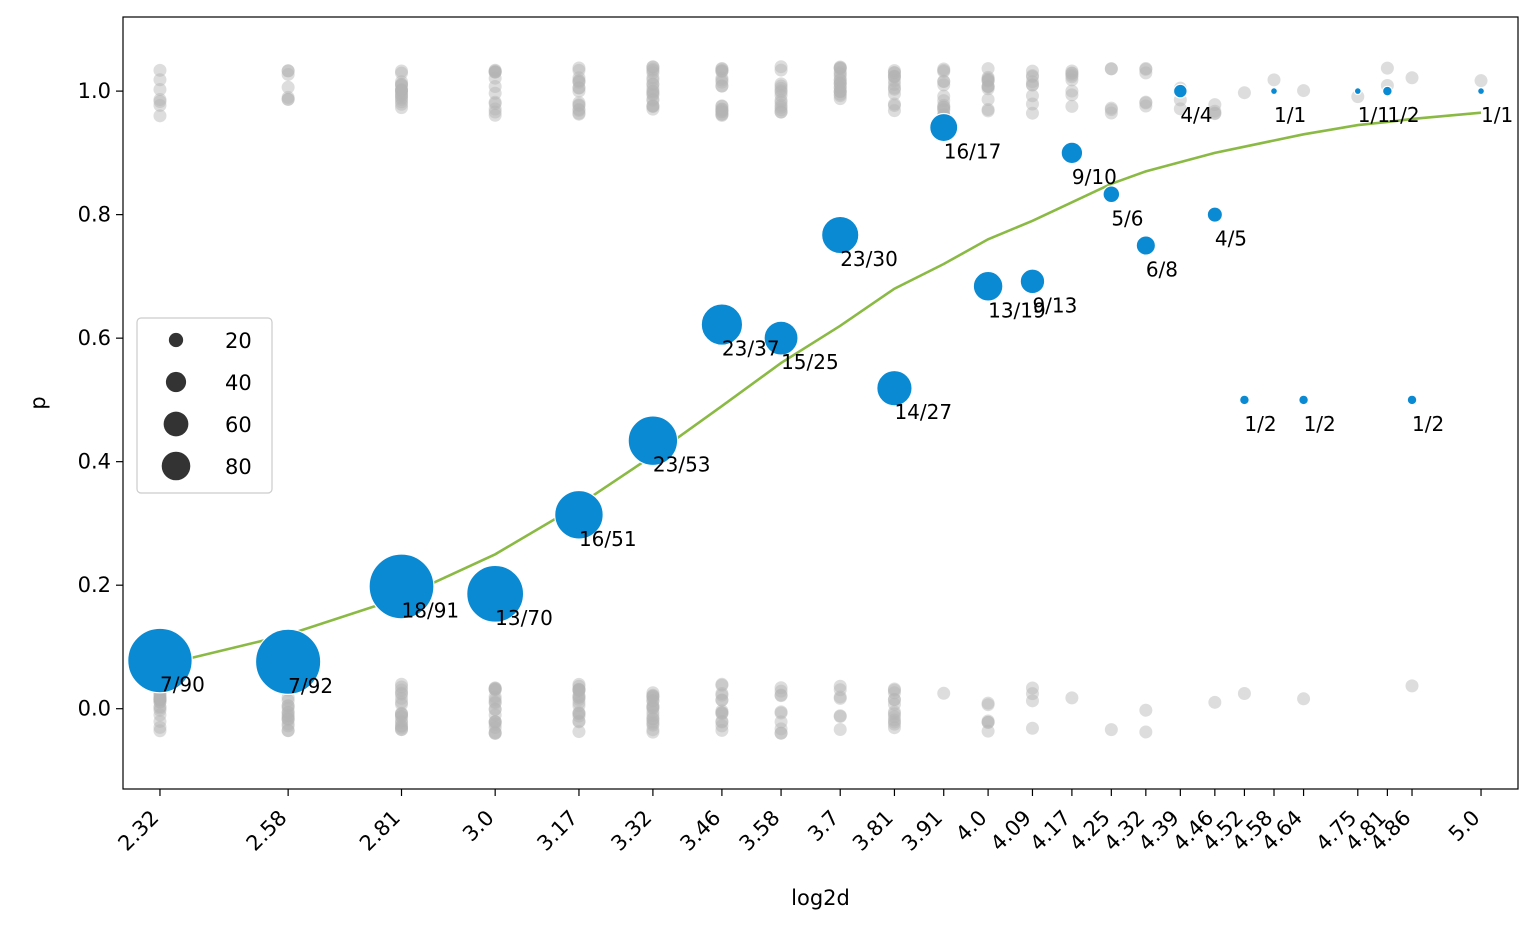 Image resolution: width=1537 pixels, height=932 pixels. I want to click on y-tick-label: 0.8, so click(94, 215).